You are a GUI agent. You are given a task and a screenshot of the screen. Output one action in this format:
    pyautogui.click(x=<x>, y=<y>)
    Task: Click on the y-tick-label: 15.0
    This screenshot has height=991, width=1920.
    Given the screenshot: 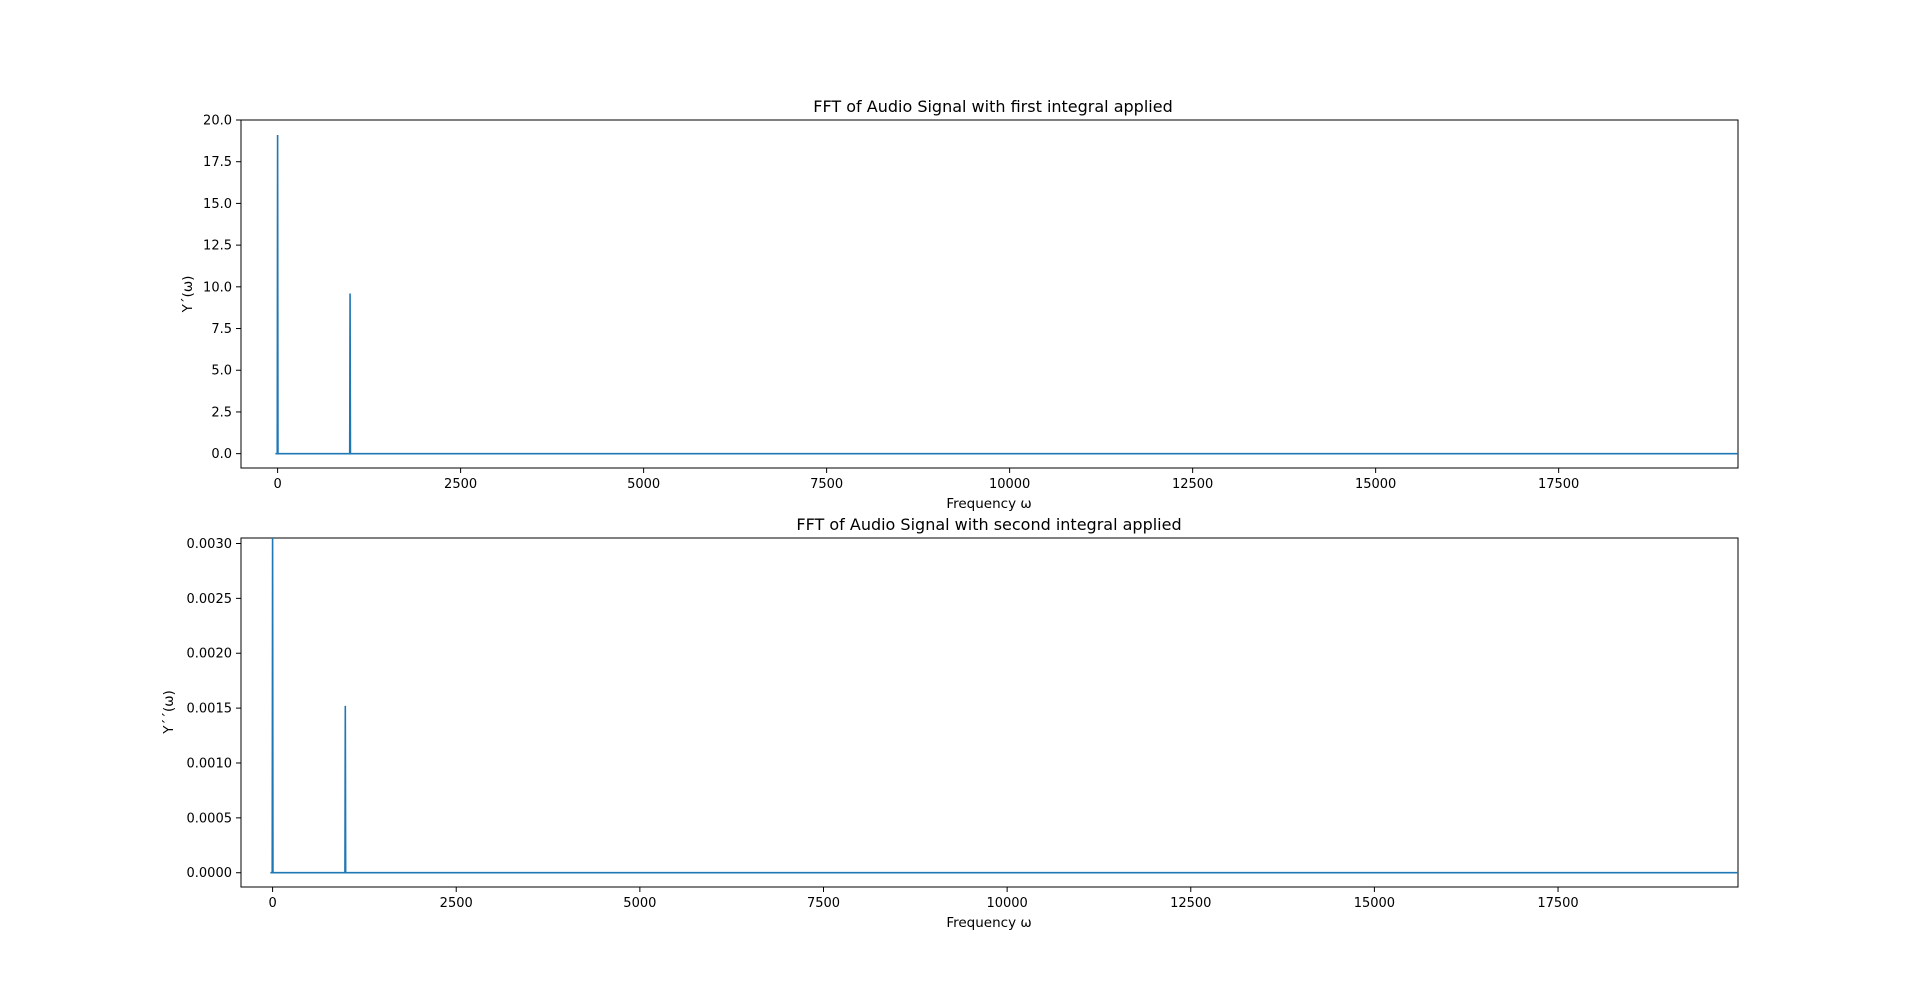 What is the action you would take?
    pyautogui.click(x=217, y=204)
    